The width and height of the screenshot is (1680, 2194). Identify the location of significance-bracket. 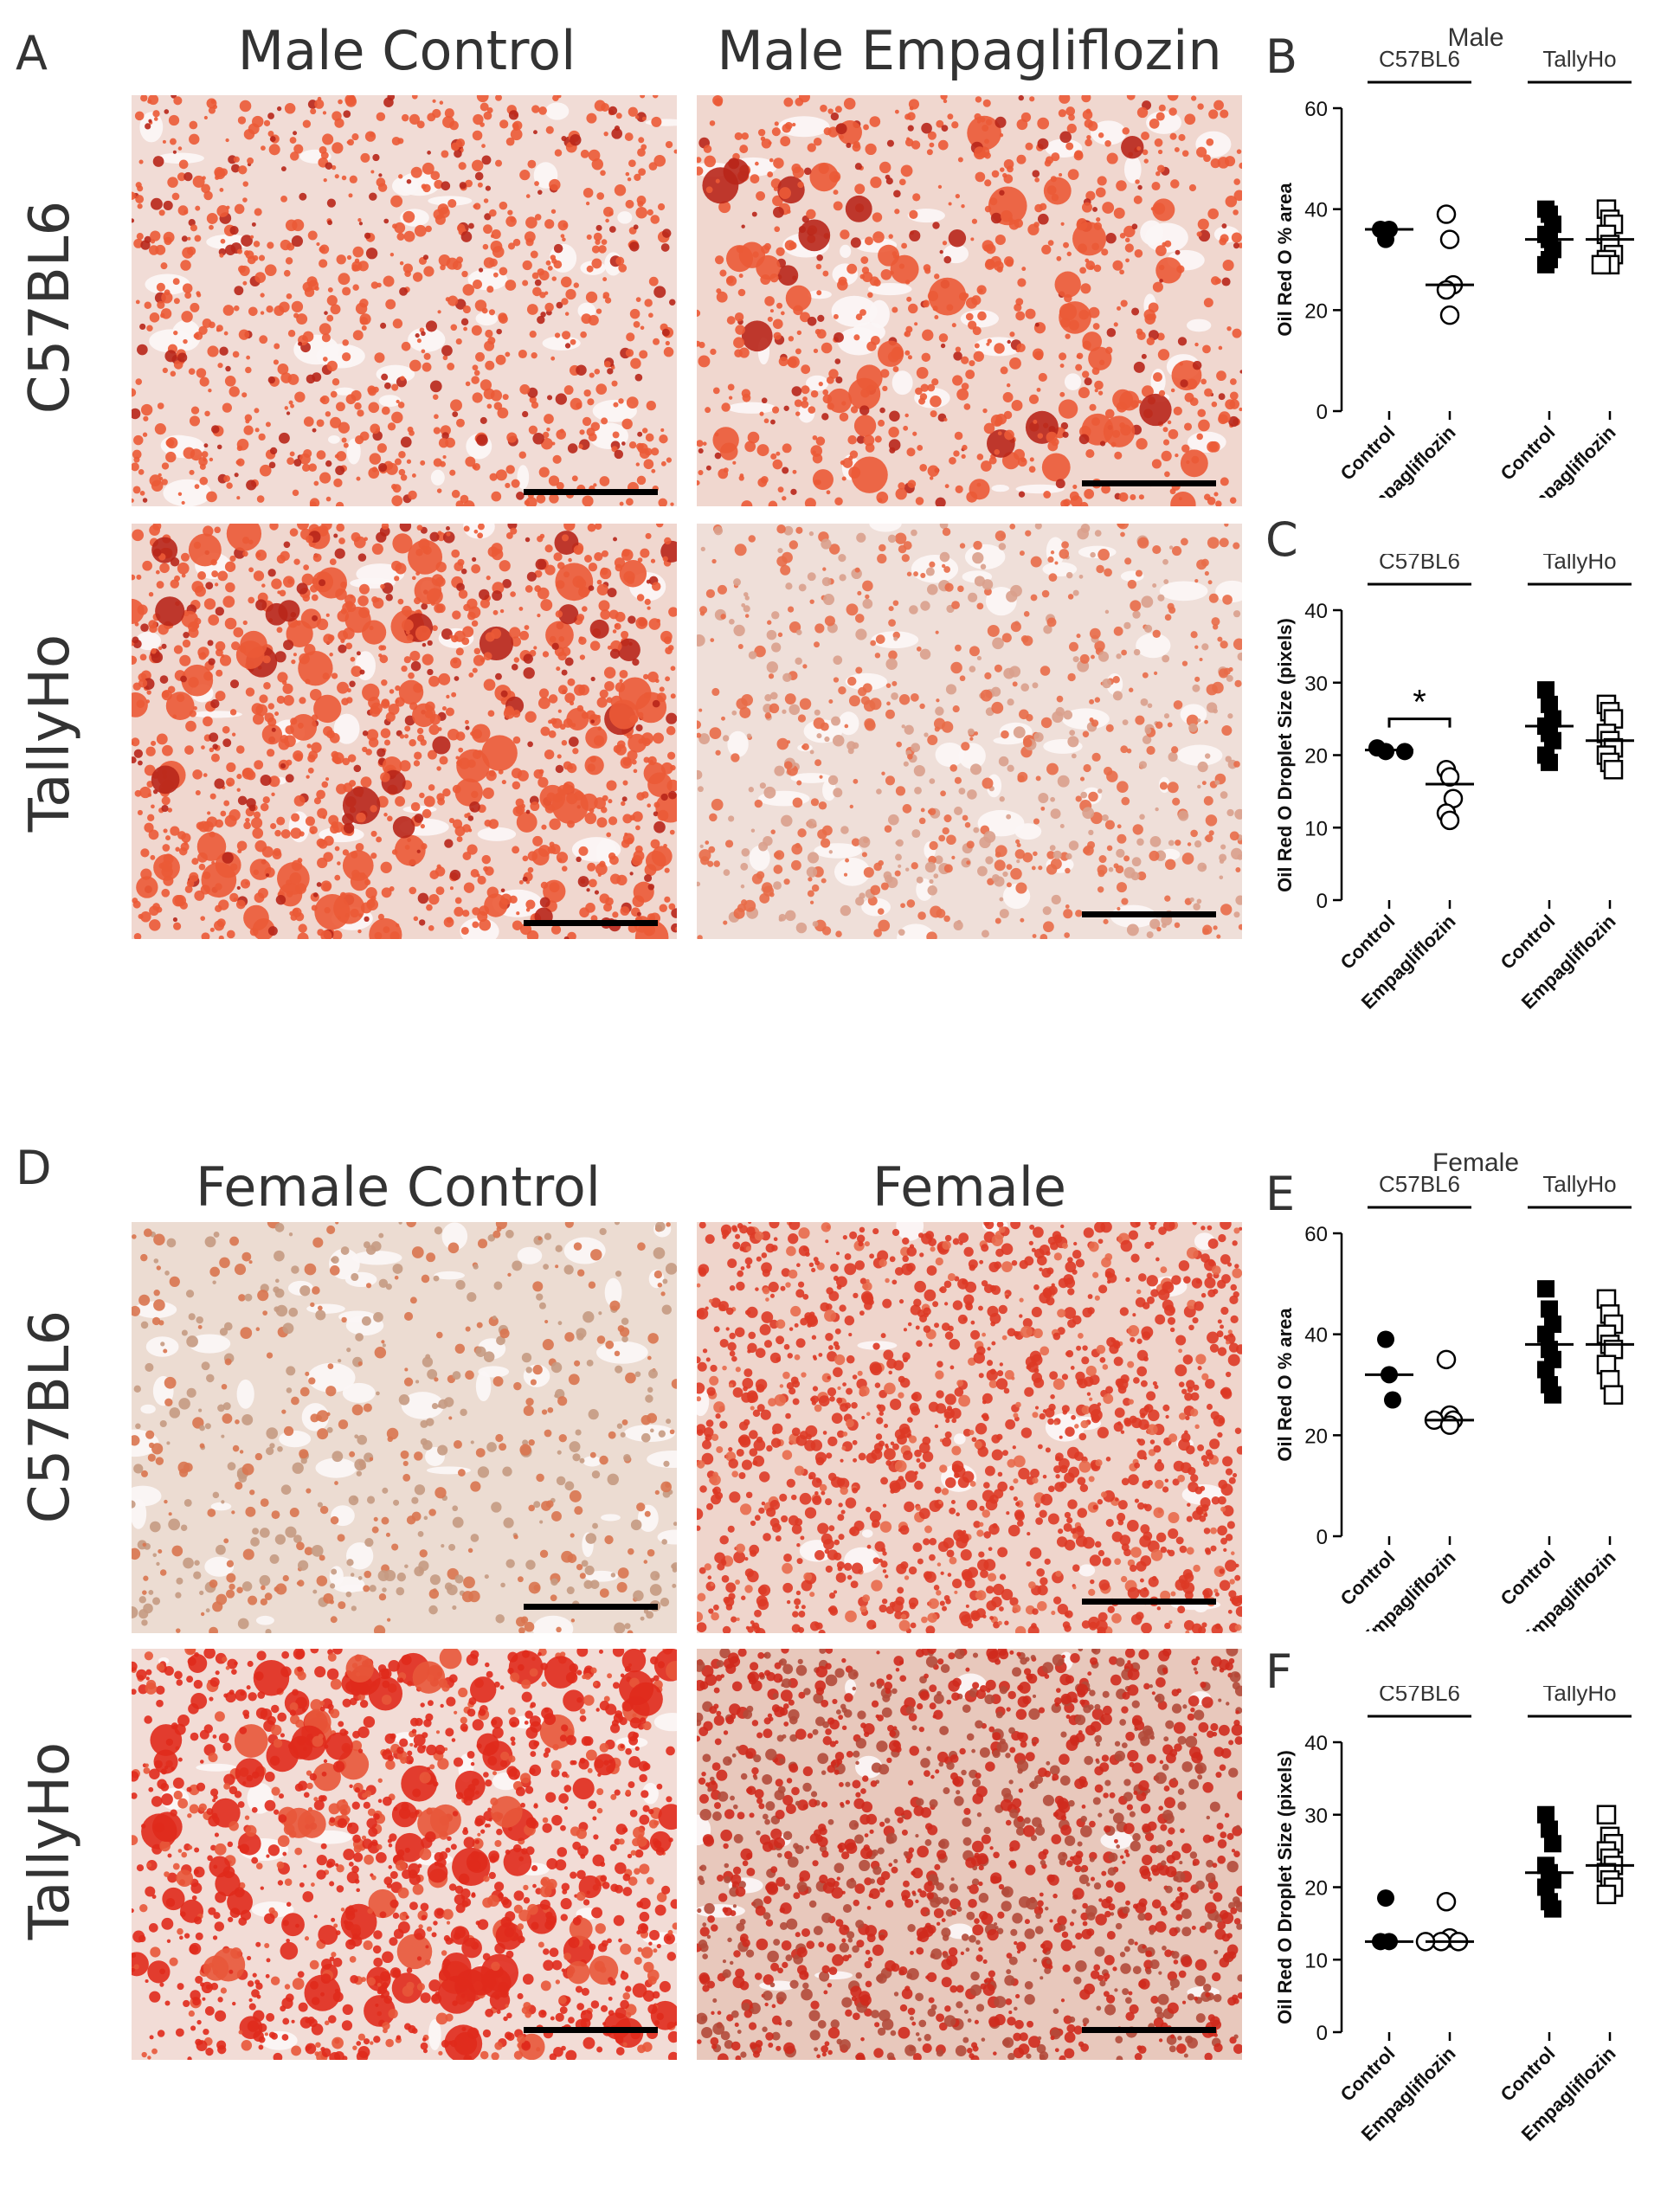
(1419, 722).